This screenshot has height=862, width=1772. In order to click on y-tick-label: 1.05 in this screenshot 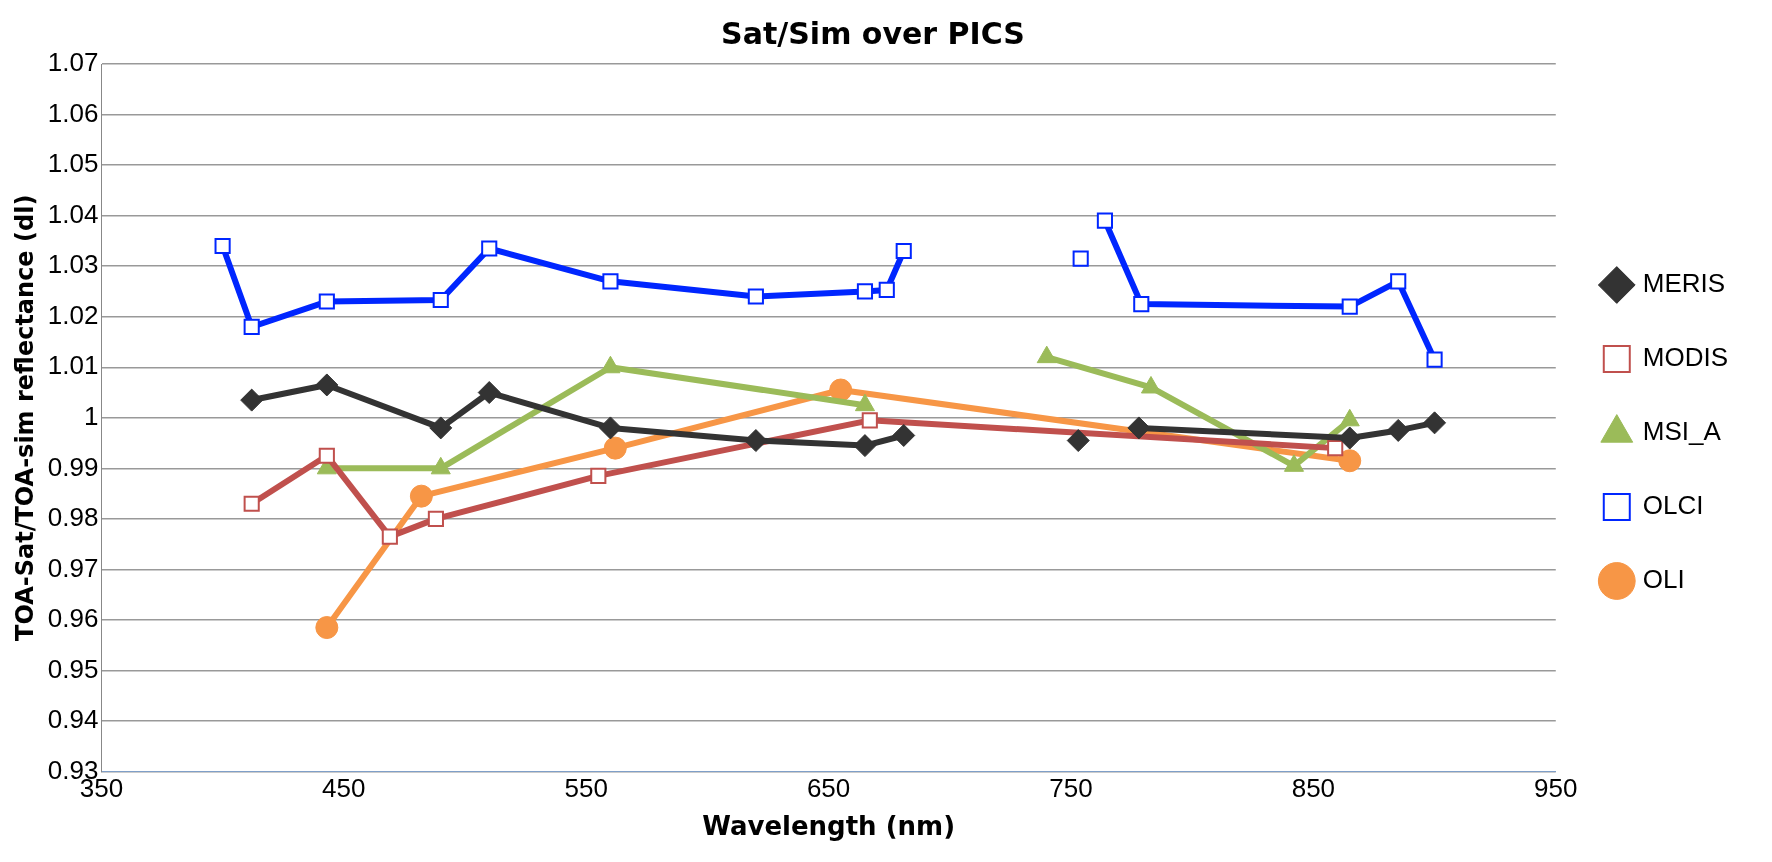, I will do `click(73, 163)`.